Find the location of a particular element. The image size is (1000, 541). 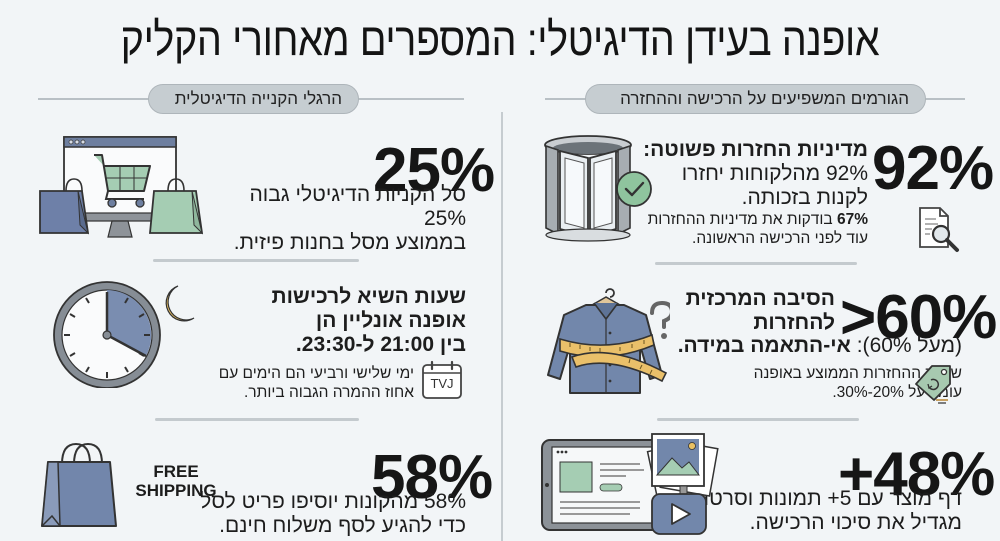

free-shipping-label: FREE SHIPPING is located at coordinates (176, 481).